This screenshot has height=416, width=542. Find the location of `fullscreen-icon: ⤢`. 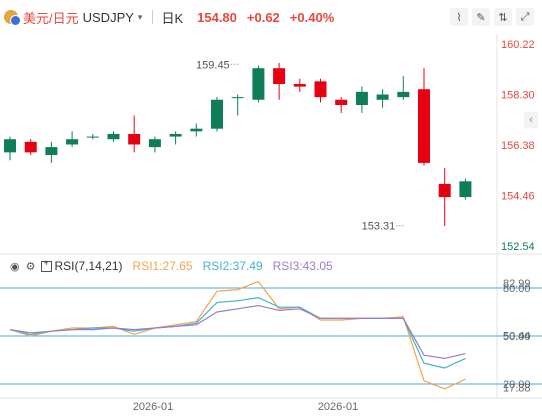

fullscreen-icon: ⤢ is located at coordinates (525, 17).